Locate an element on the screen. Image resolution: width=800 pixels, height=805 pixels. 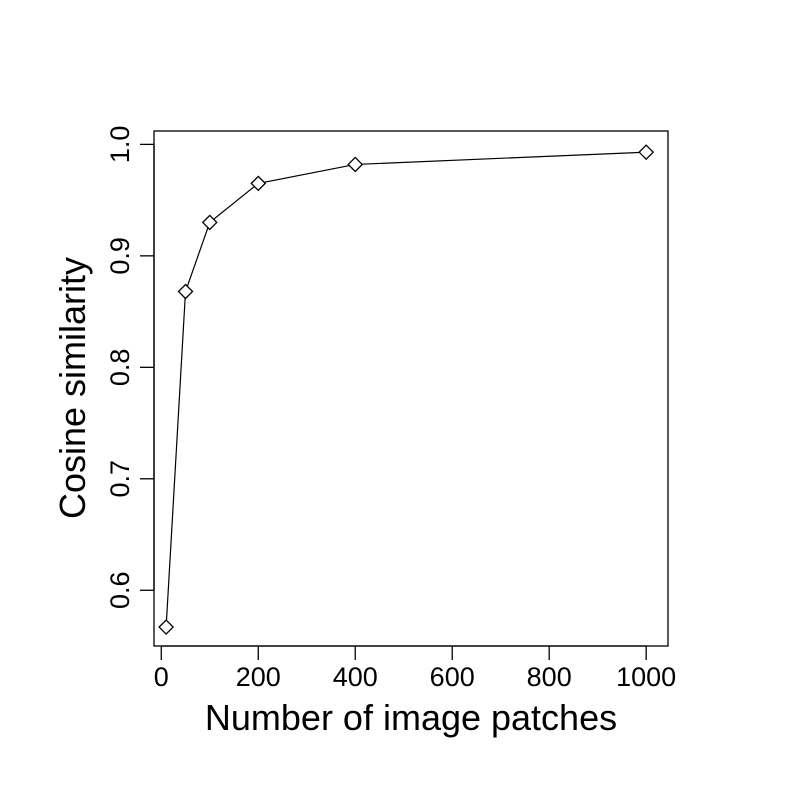
x-axis-title: Number of image patches is located at coordinates (411, 717).